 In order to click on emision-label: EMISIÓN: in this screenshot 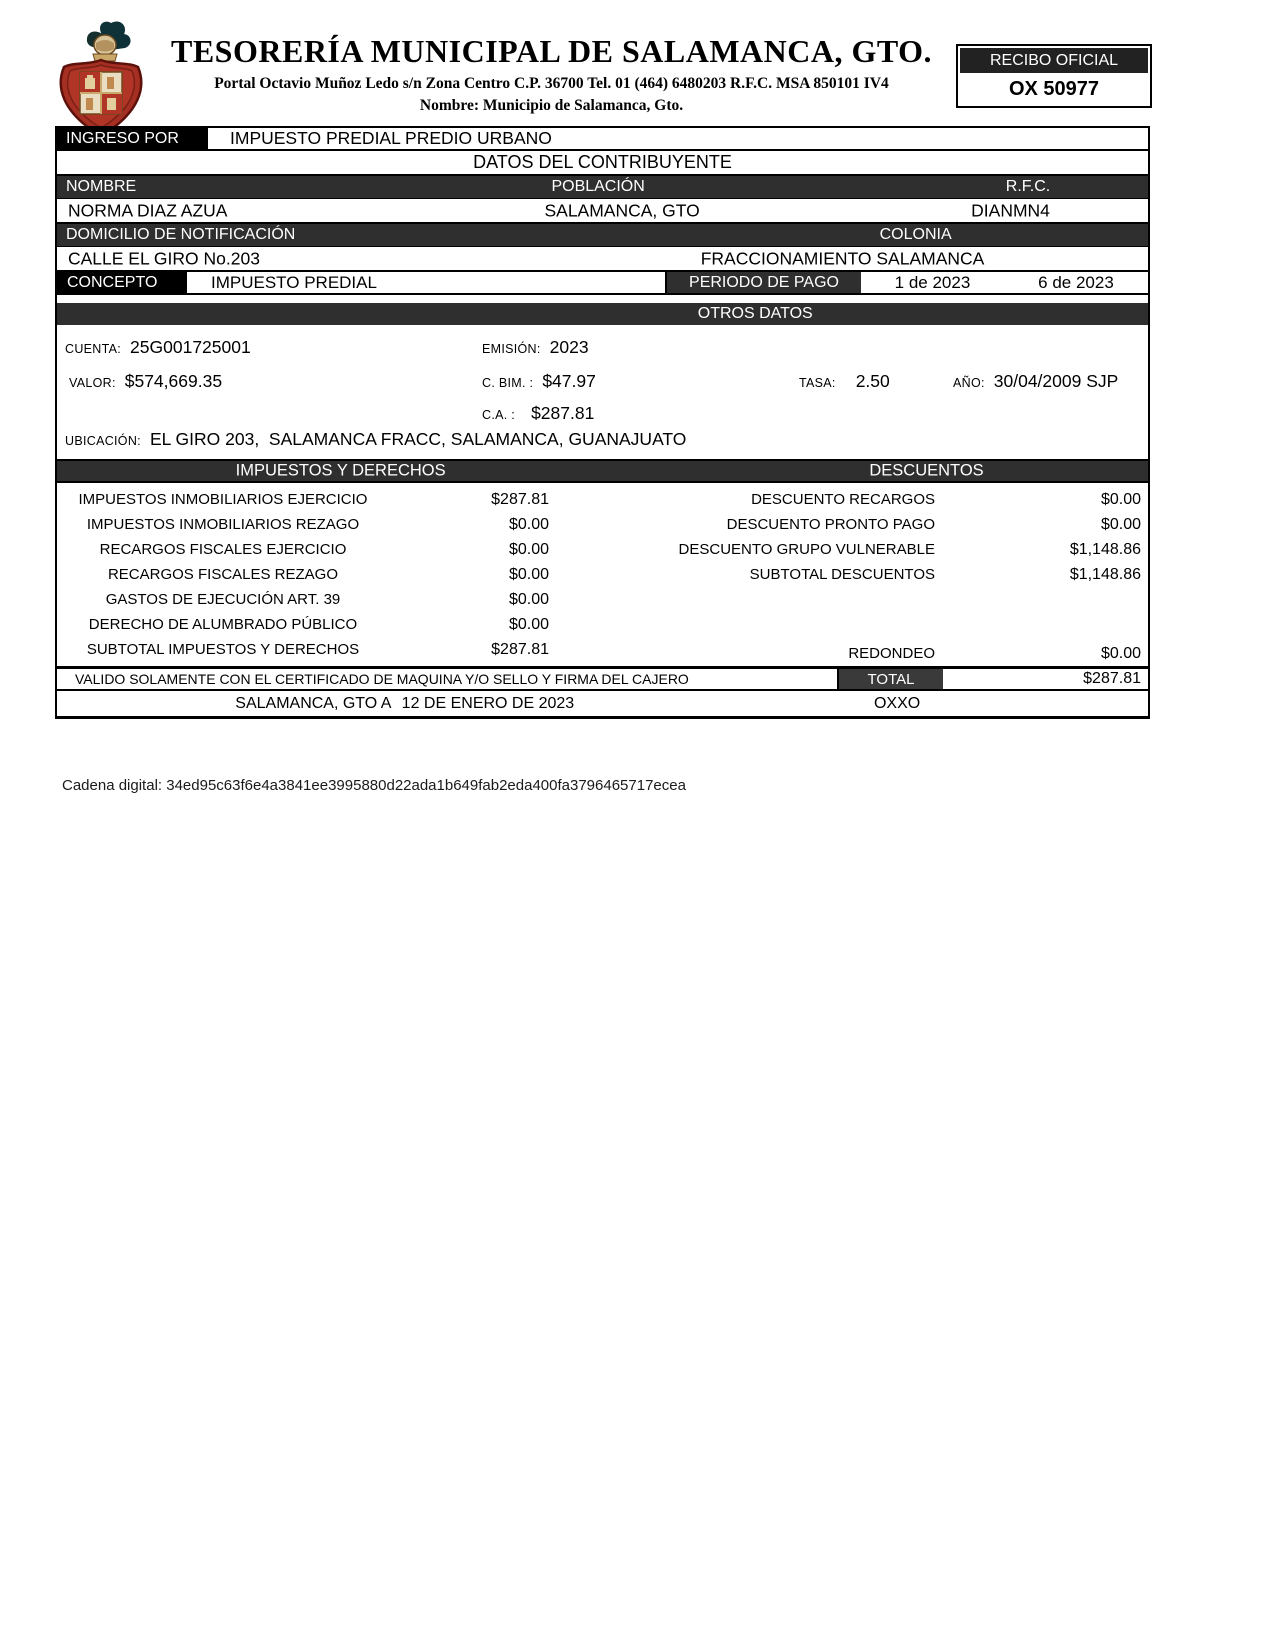, I will do `click(511, 349)`.